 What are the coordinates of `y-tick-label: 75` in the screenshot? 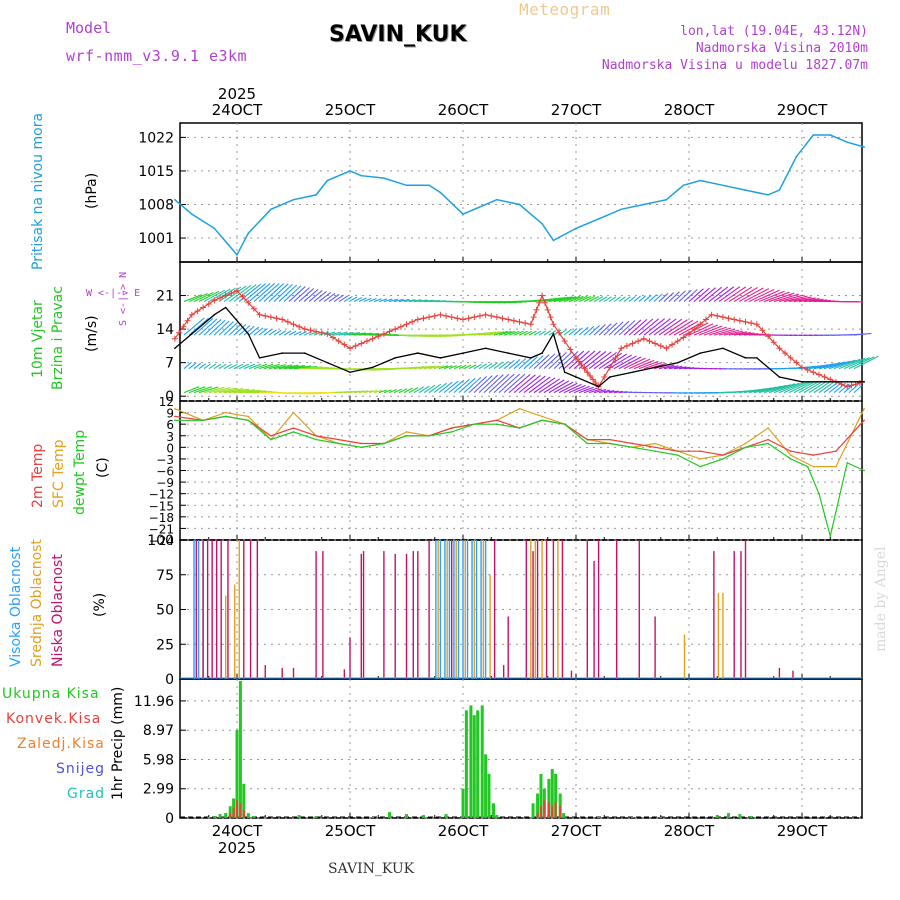 It's located at (165, 576).